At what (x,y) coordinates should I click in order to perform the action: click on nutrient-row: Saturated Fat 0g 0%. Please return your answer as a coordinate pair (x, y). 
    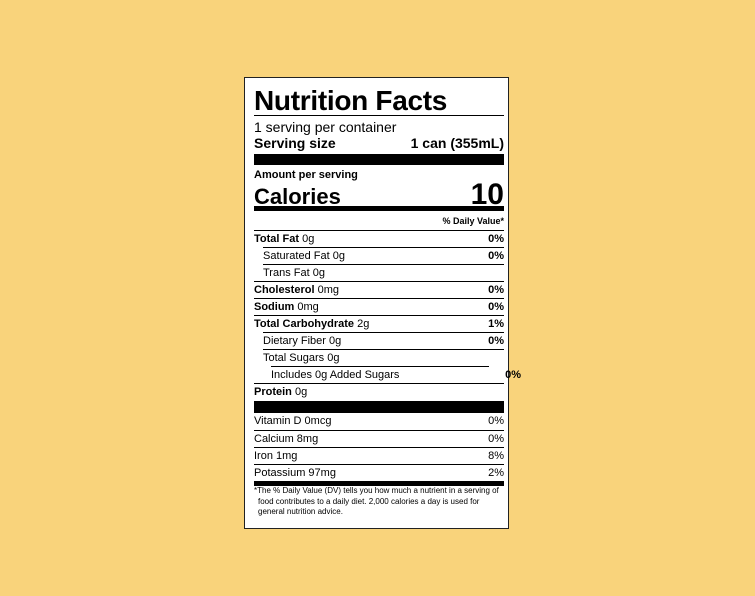
    Looking at the image, I should click on (383, 255).